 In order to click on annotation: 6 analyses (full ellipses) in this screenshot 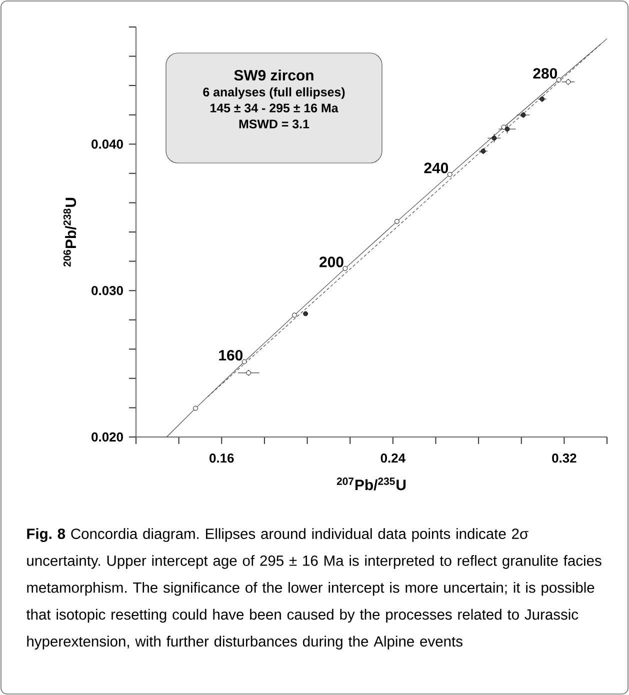, I will do `click(274, 93)`.